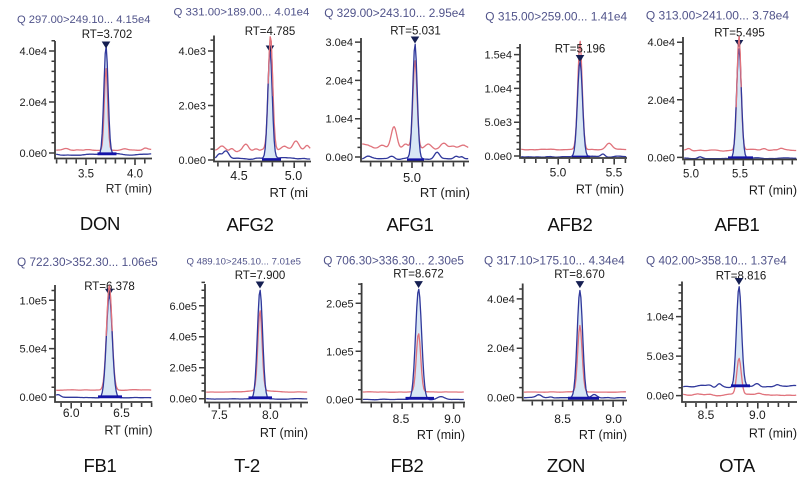 This screenshot has width=800, height=487. What do you see at coordinates (33, 350) in the screenshot?
I see `svg-text: 5.0e4` at bounding box center [33, 350].